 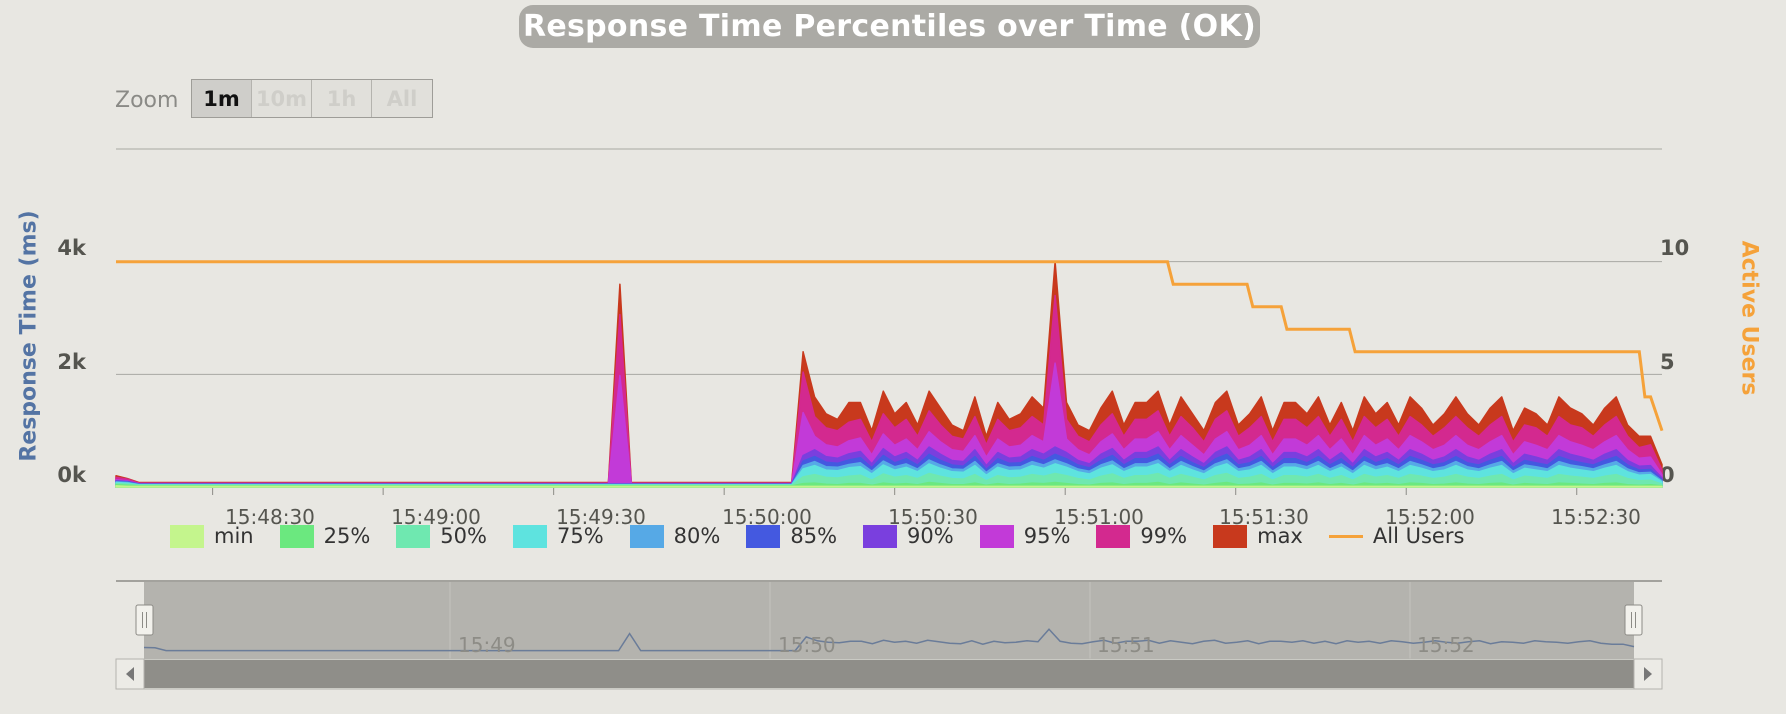 What do you see at coordinates (234, 536) in the screenshot?
I see `legend-label: min` at bounding box center [234, 536].